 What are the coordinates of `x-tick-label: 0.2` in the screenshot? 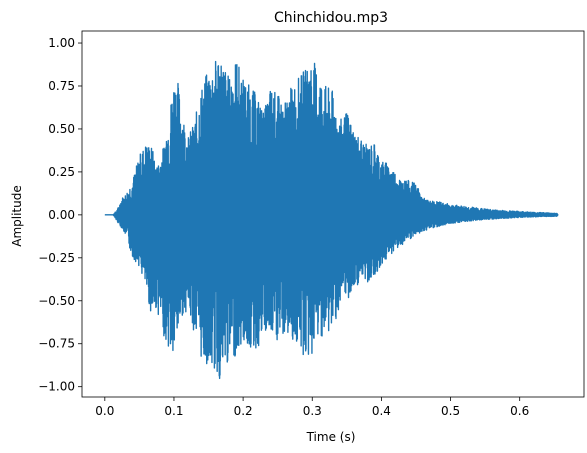 It's located at (243, 411).